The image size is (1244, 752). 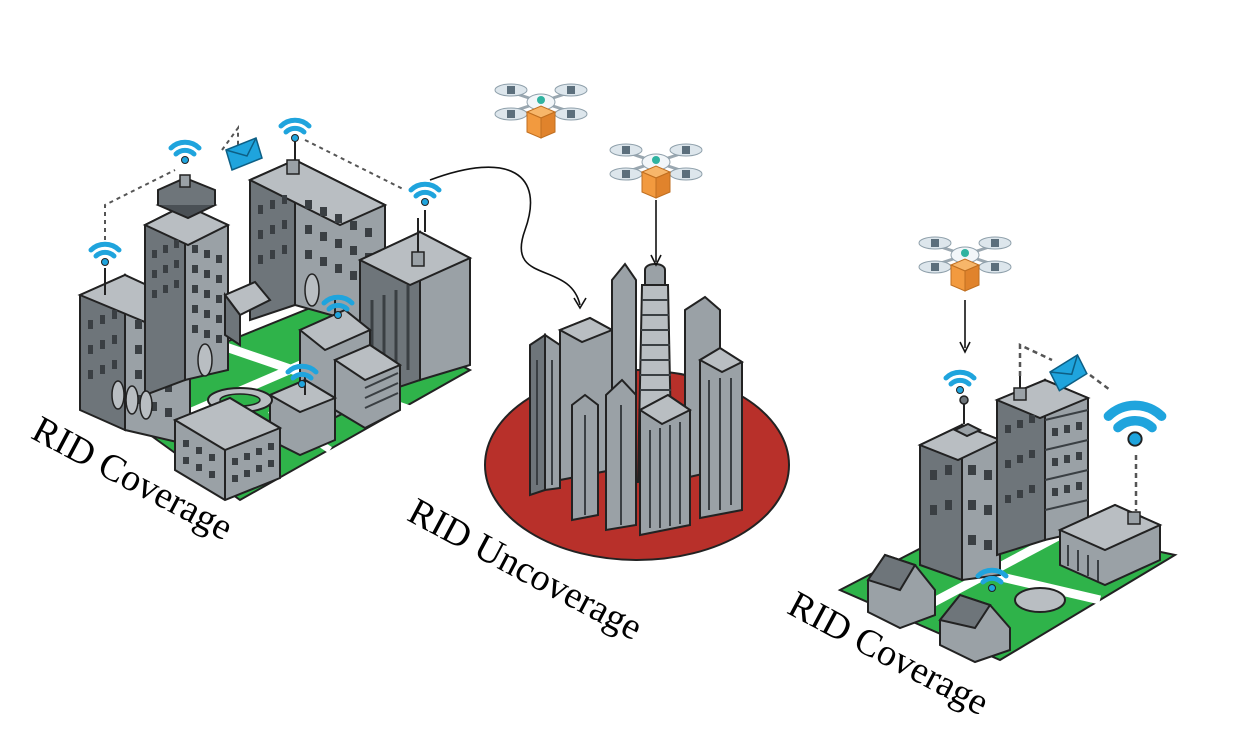 I want to click on arrow-icon, so click(x=505, y=236).